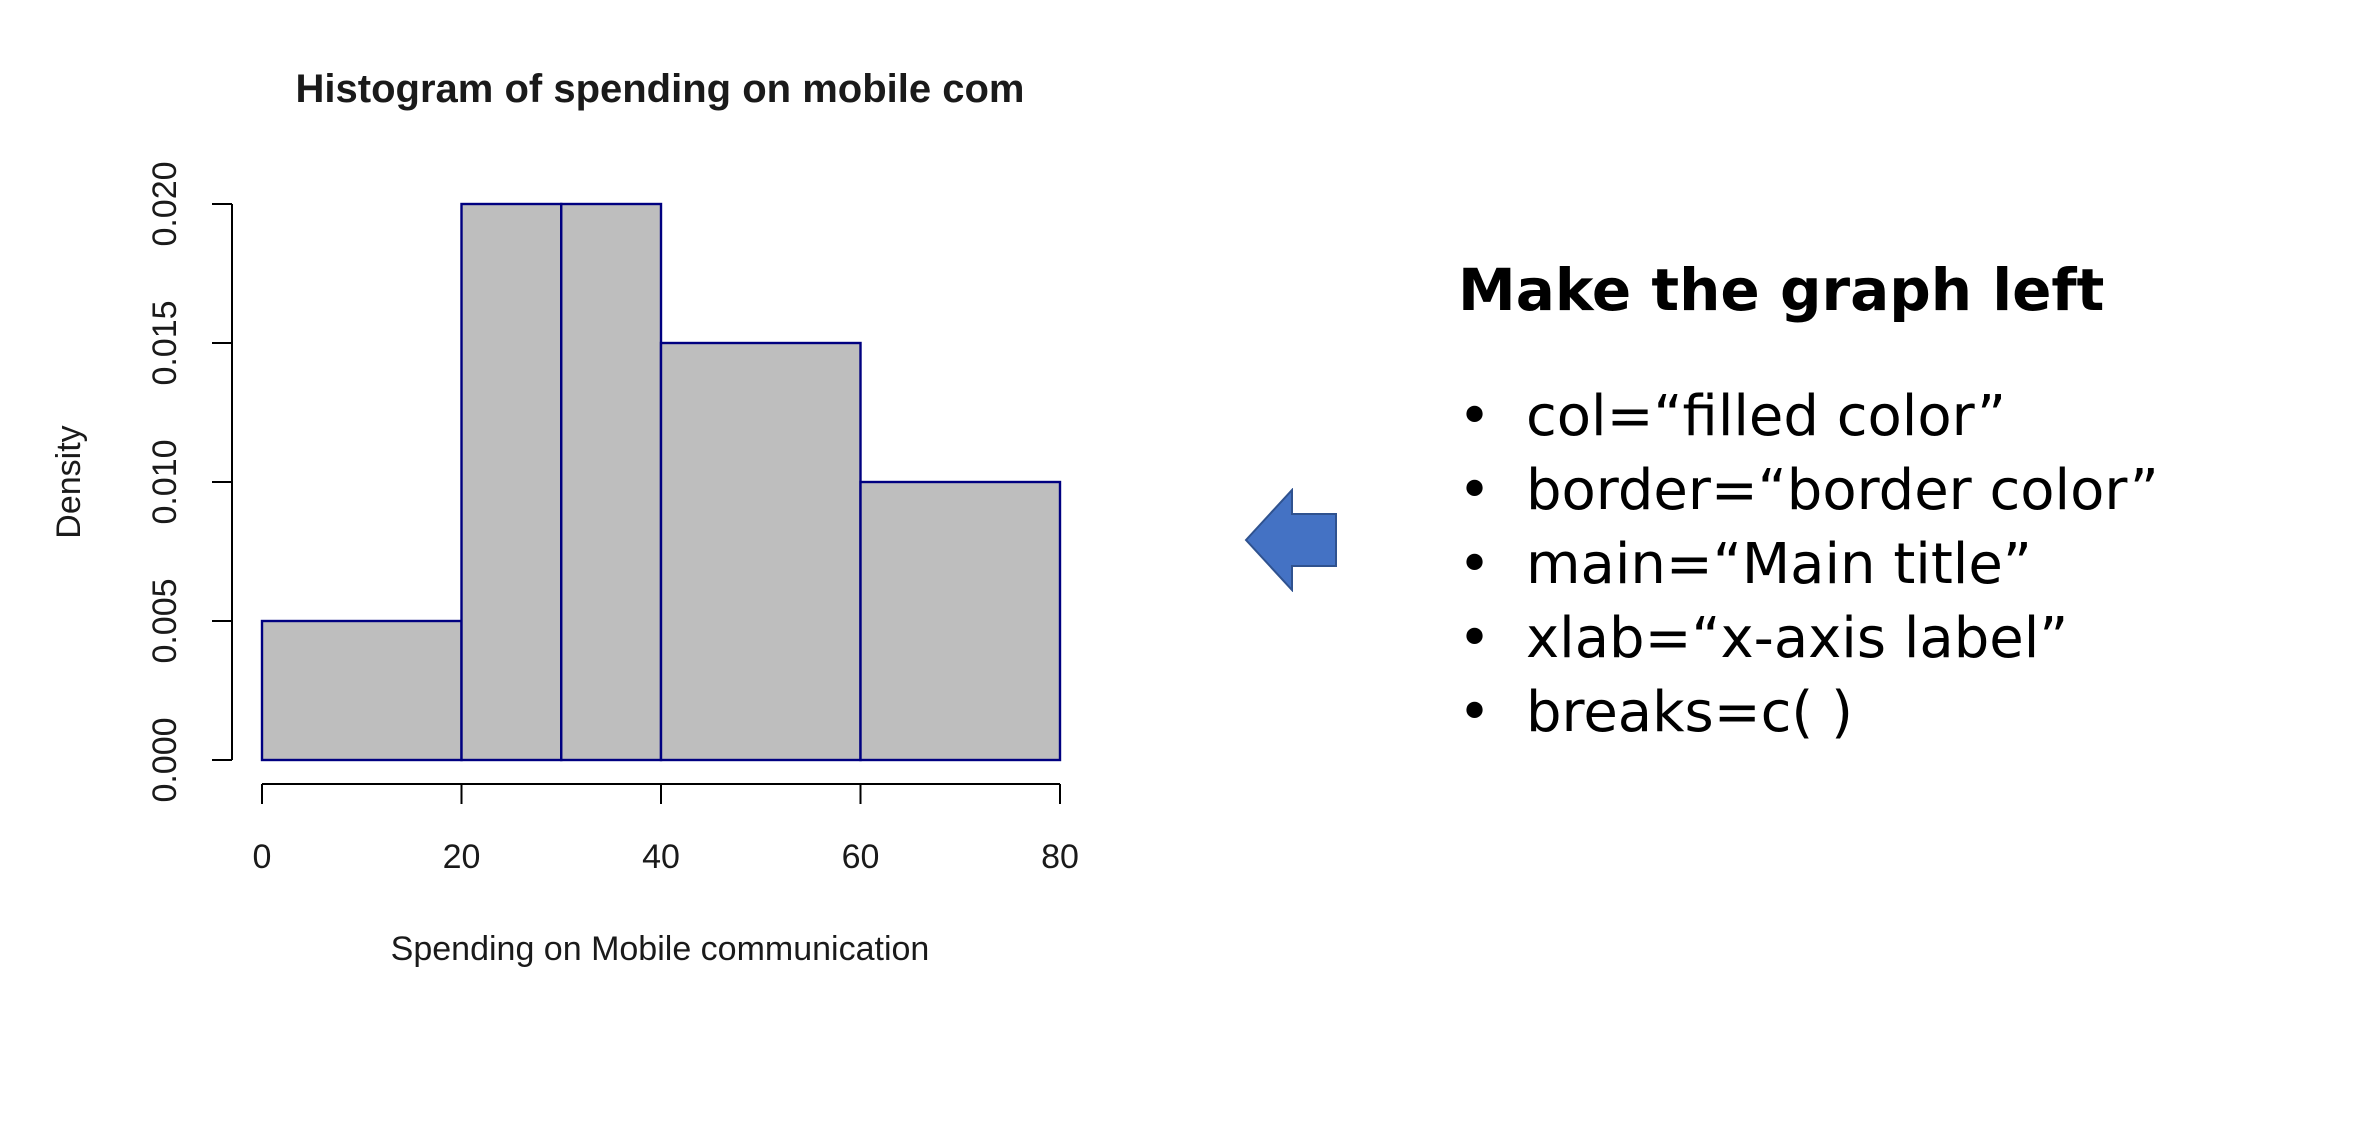  I want to click on x-tick-label: 60, so click(861, 857).